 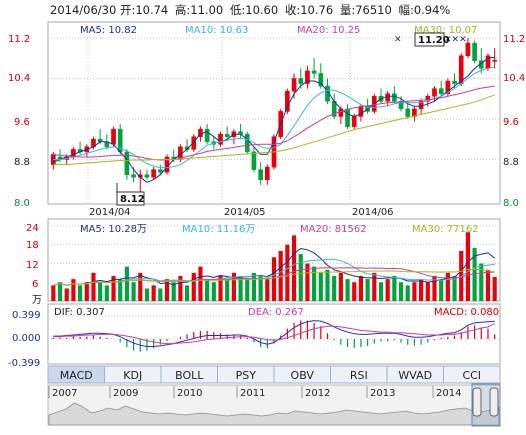 I want to click on price-y-tick-right: 9.6, so click(x=511, y=122).